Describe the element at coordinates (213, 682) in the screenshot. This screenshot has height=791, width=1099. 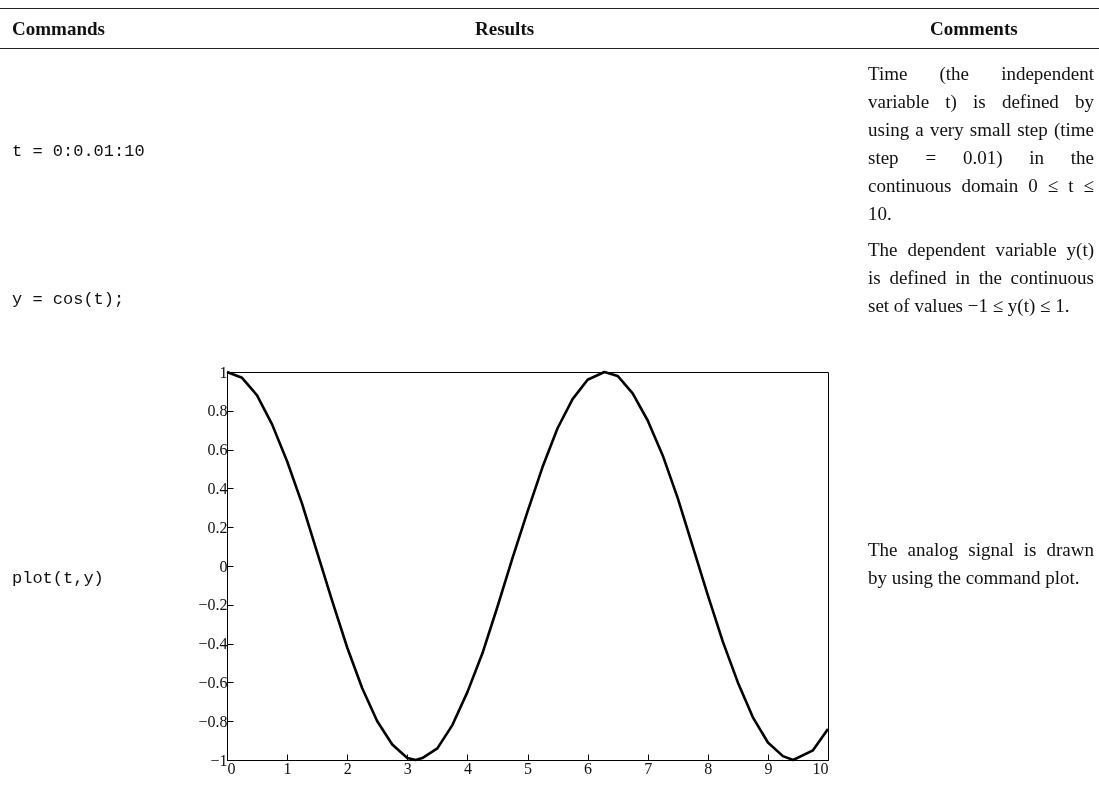
I see `y-tick-label: −0.6` at that location.